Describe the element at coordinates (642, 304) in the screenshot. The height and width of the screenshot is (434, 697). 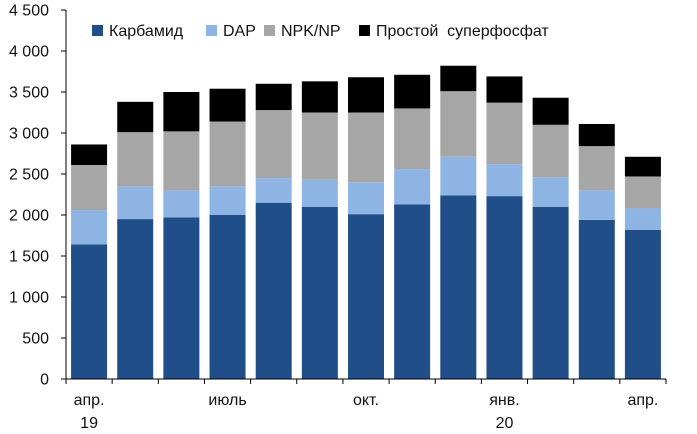
I see `bar-segment-s0-c12` at that location.